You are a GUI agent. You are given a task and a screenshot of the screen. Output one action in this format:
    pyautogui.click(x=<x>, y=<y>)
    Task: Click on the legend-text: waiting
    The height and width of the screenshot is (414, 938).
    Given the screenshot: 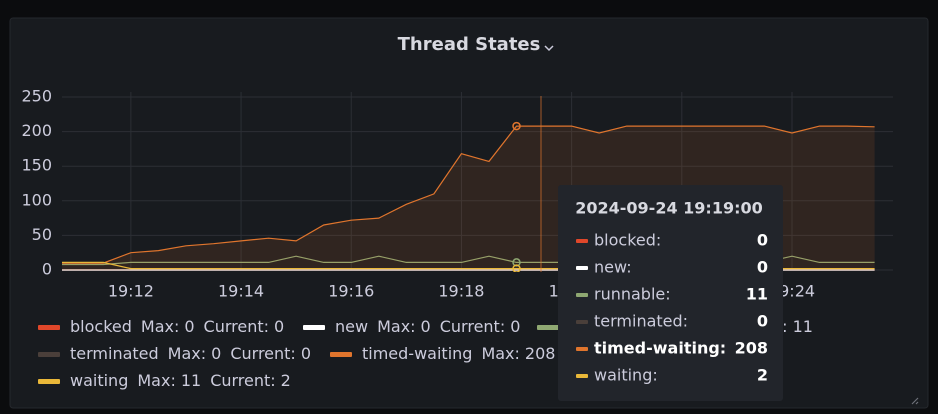 What is the action you would take?
    pyautogui.click(x=99, y=380)
    